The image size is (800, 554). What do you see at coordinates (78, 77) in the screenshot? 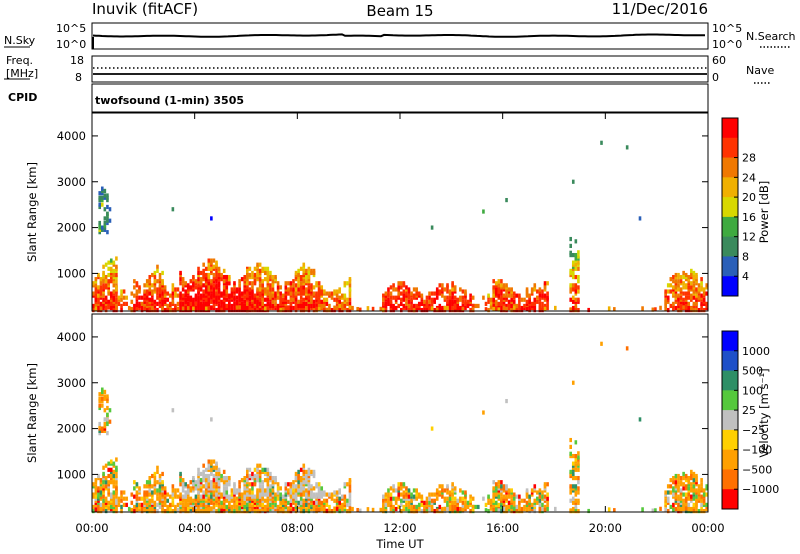
I see `freq-tick-bottom: 8` at bounding box center [78, 77].